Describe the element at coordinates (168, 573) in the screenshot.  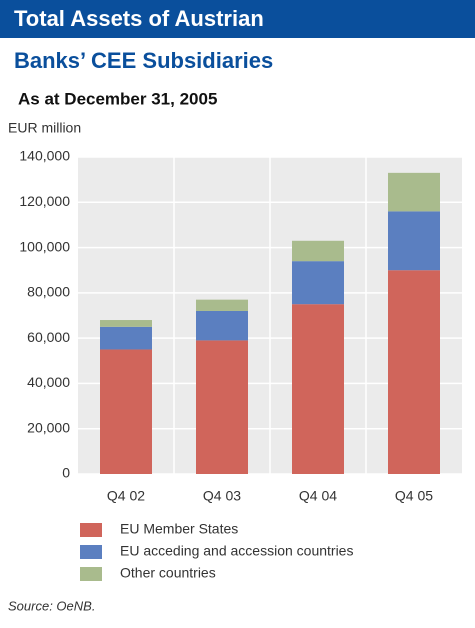
I see `legend-label: Other countries` at that location.